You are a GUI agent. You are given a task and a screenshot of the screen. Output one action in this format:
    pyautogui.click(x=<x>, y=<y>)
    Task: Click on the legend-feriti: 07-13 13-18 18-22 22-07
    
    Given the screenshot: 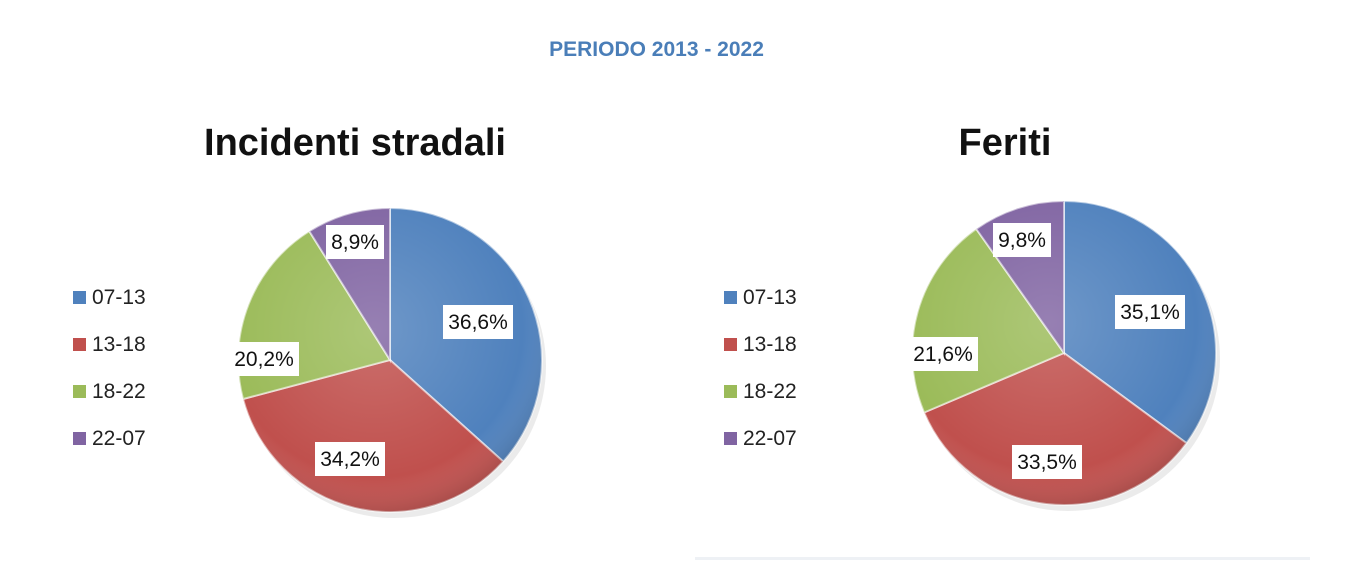 What is the action you would take?
    pyautogui.click(x=760, y=368)
    